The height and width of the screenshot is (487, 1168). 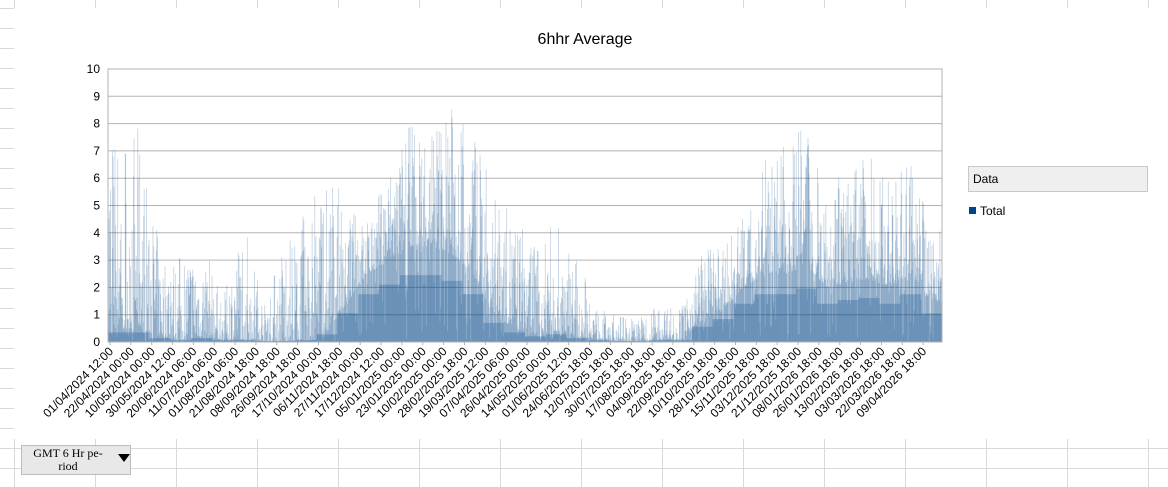 I want to click on y-tick-label: 4, so click(x=96, y=233).